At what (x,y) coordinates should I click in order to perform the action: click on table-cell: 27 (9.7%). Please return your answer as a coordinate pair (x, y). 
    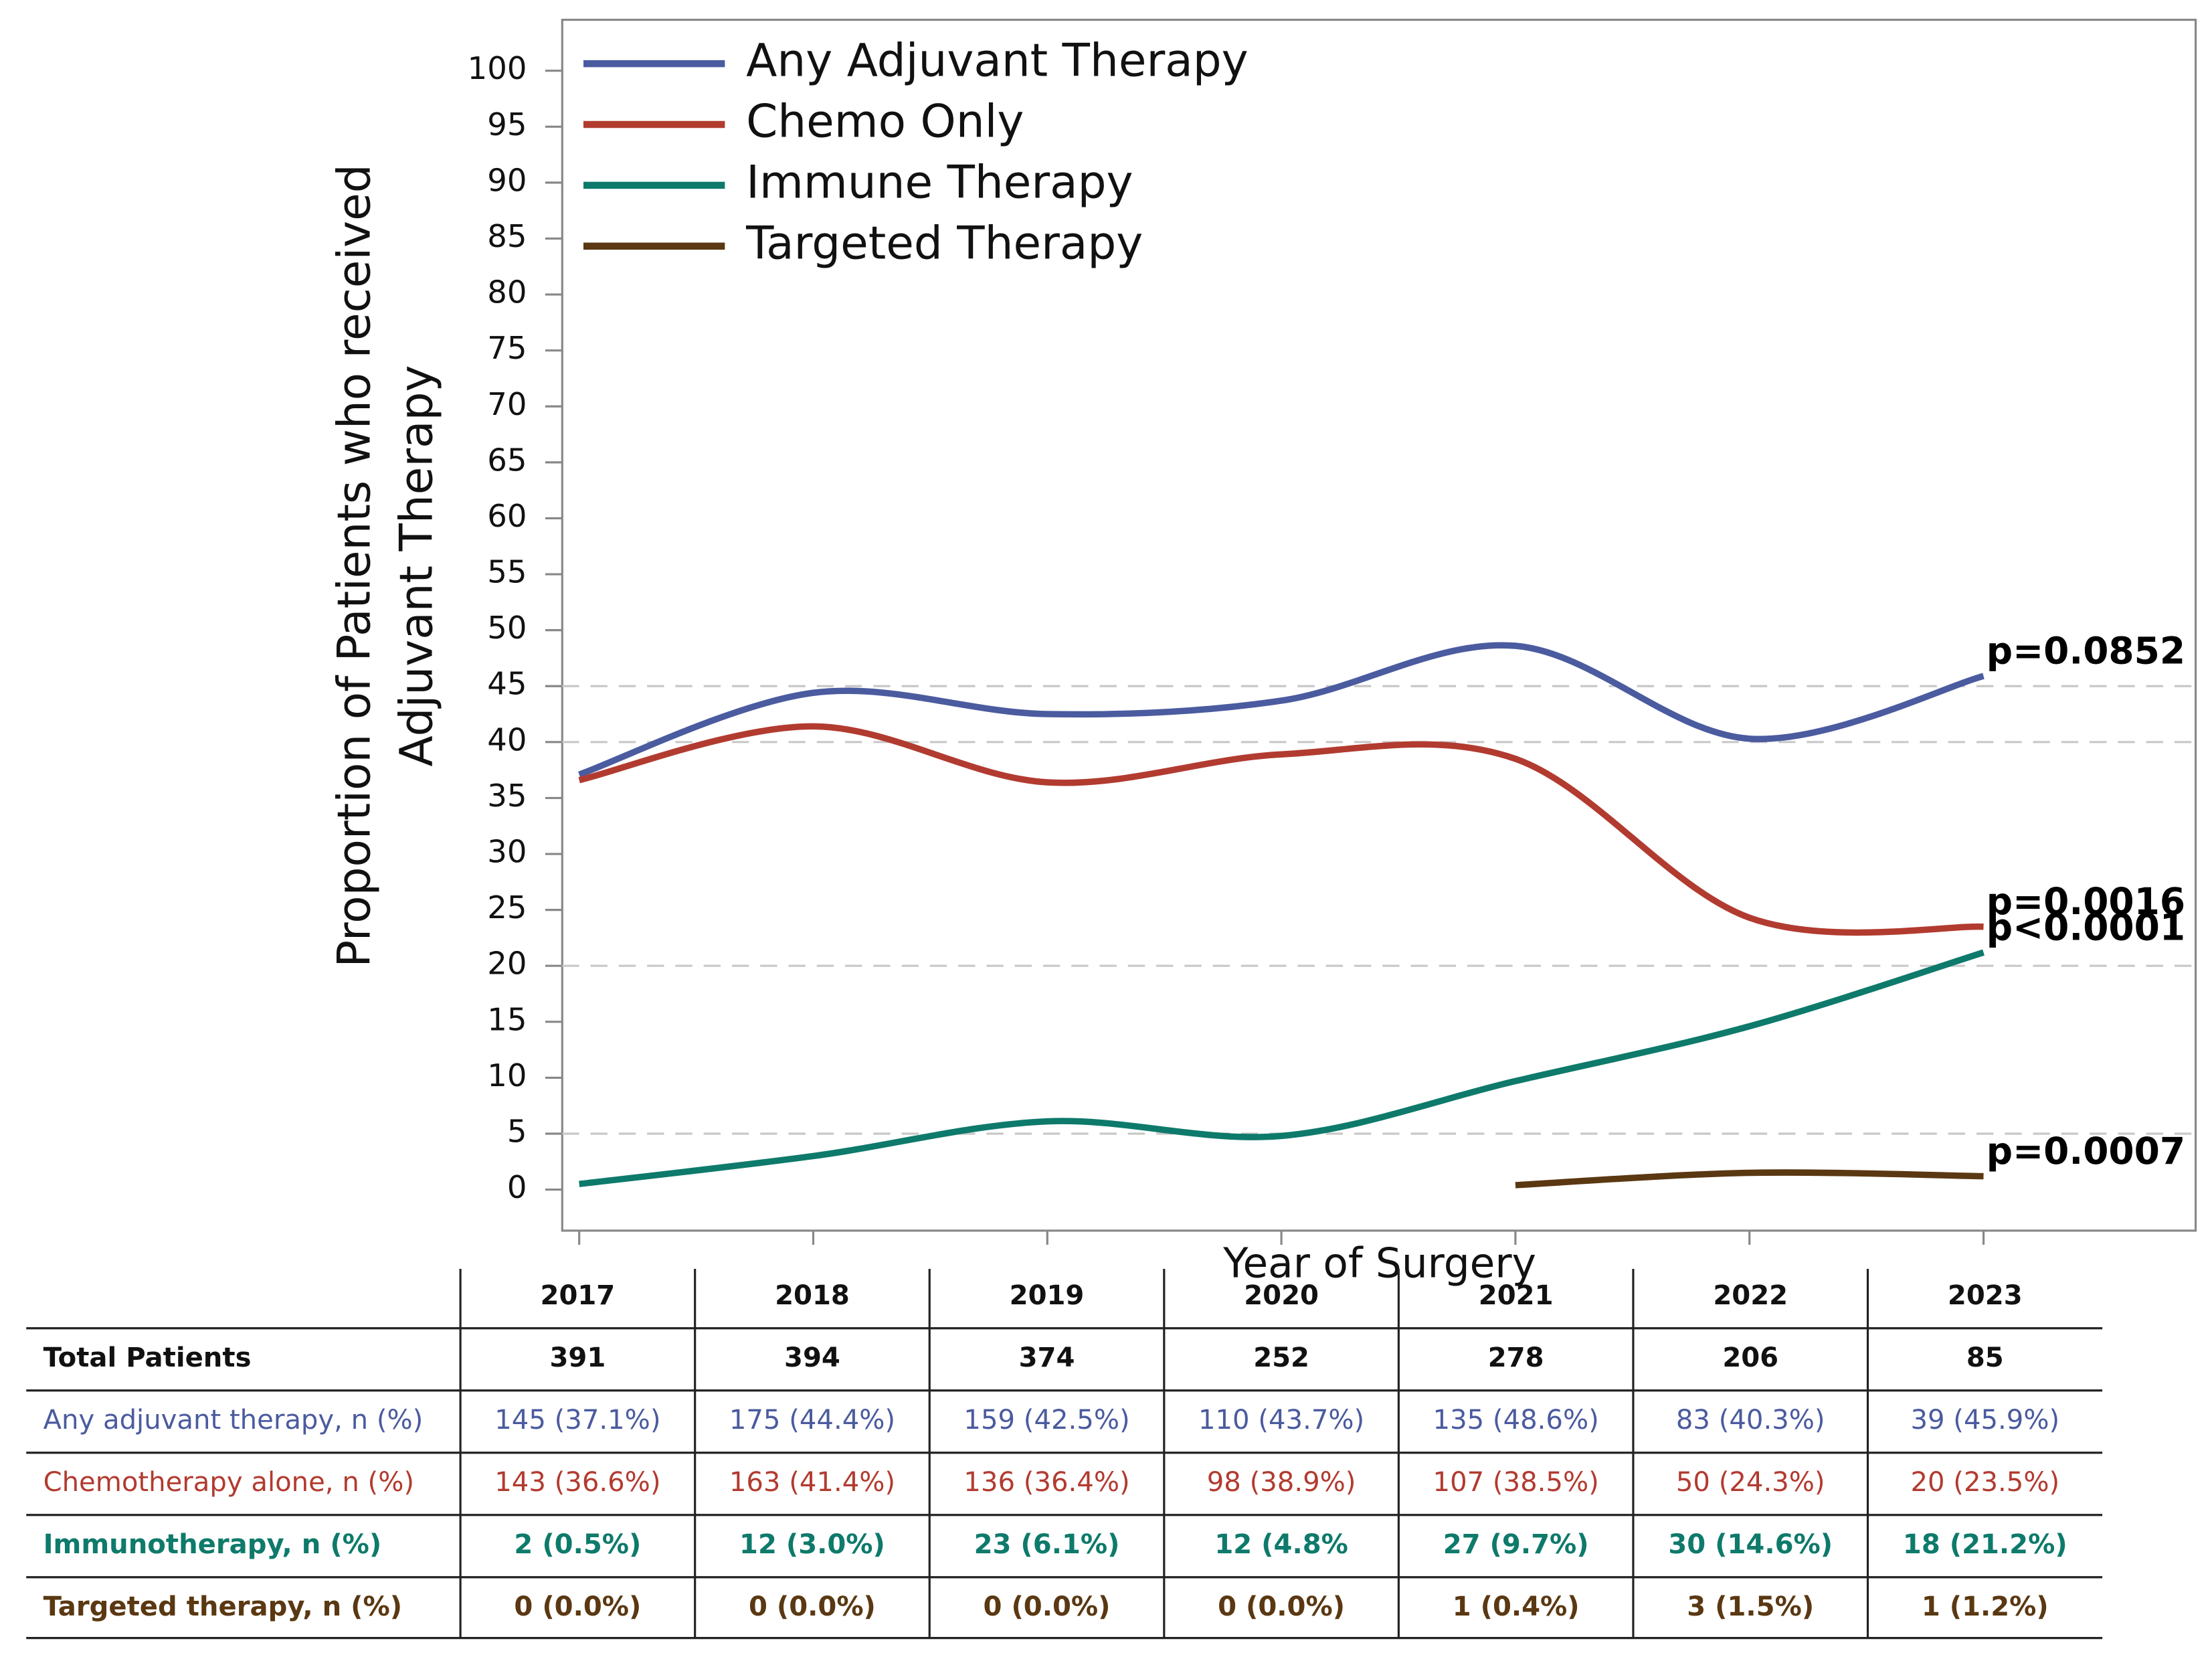
    Looking at the image, I should click on (1516, 1544).